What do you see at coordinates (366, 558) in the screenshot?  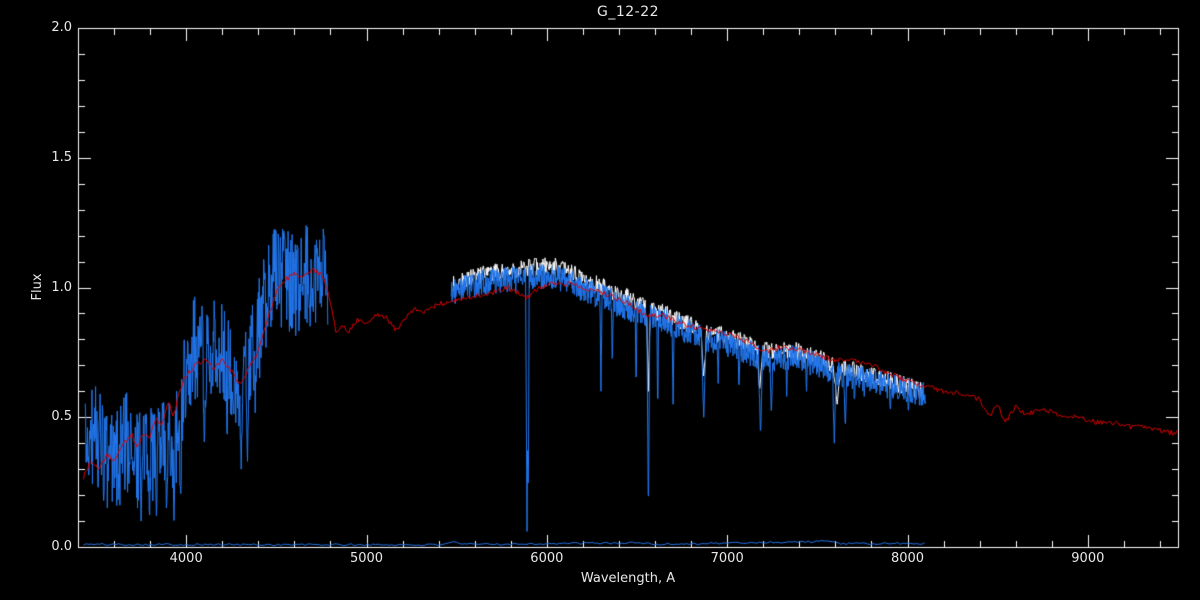 I see `x-tick-label: 5000` at bounding box center [366, 558].